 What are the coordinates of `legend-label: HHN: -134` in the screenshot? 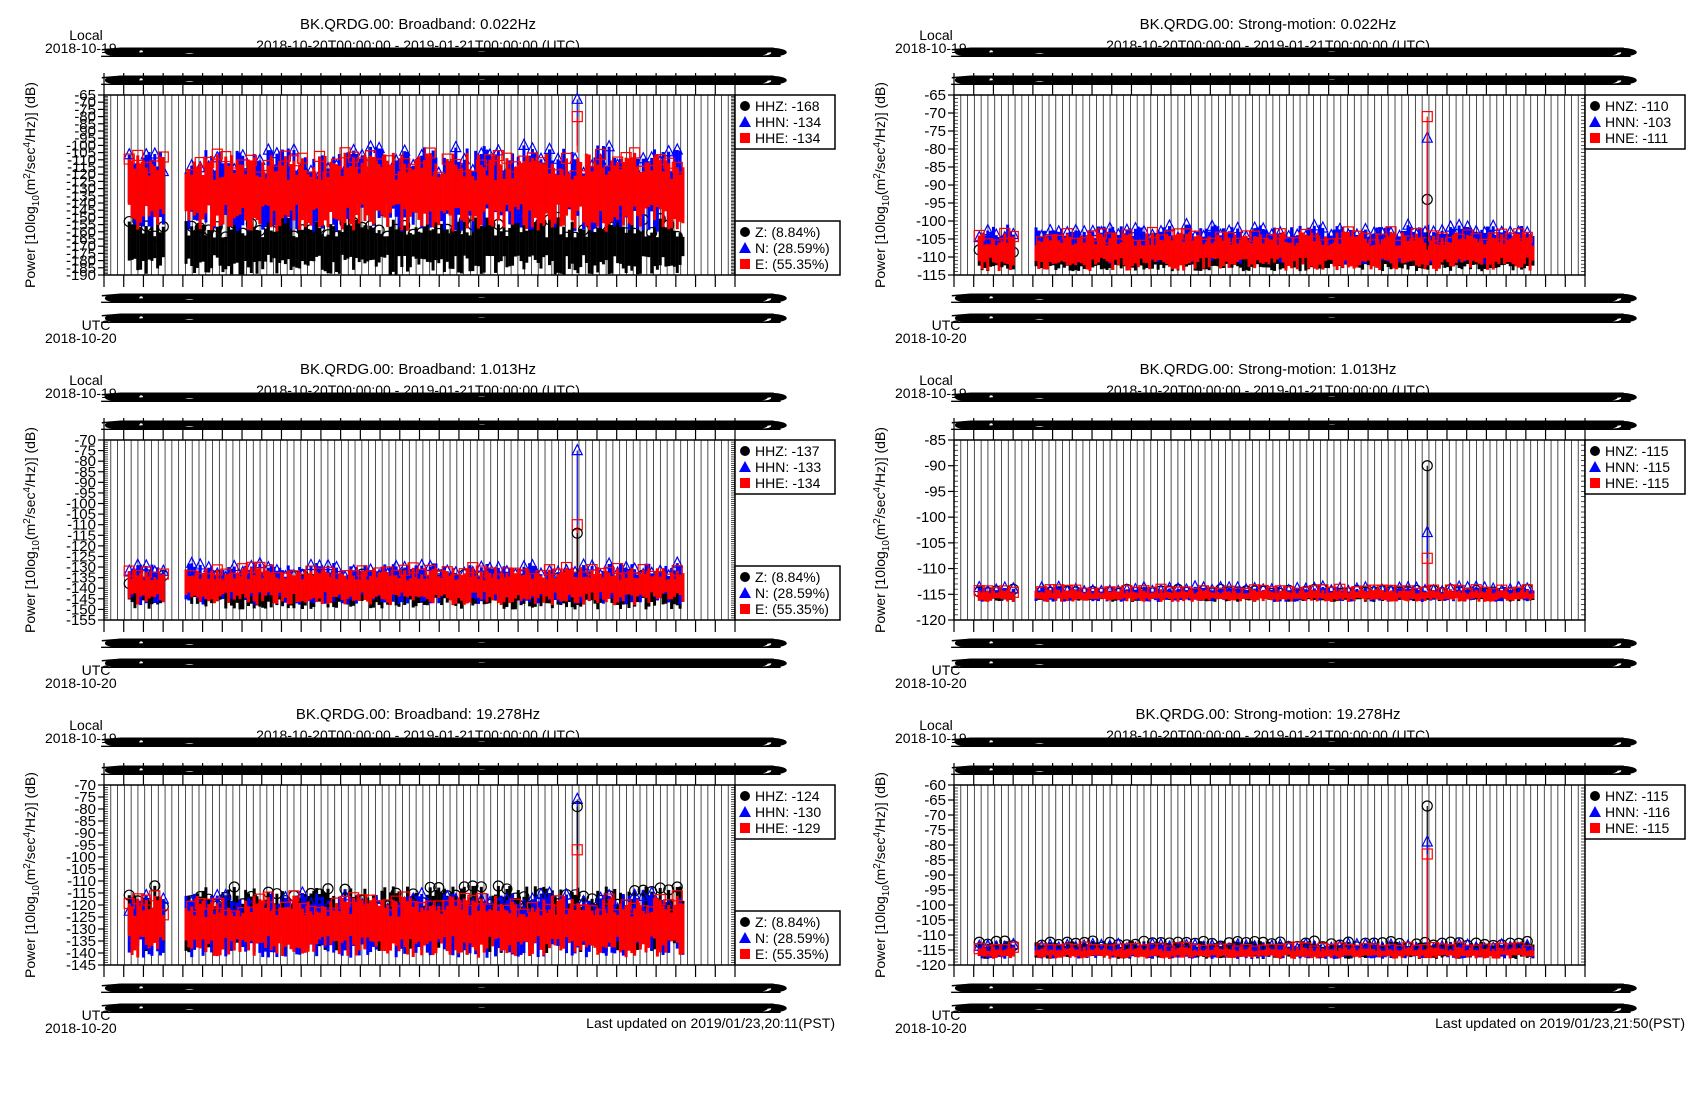 It's located at (788, 122).